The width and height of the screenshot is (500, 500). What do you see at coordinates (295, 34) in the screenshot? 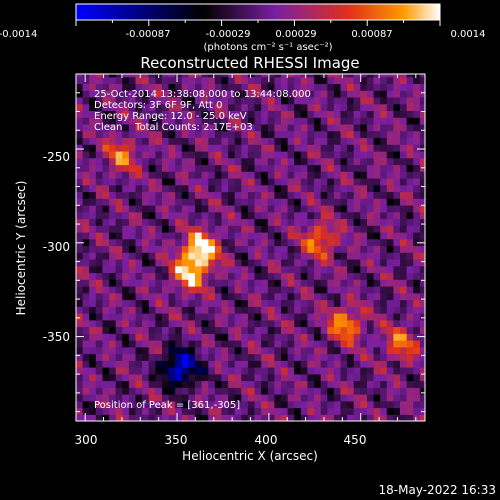
I see `colorbar-tick-label: 0.00029` at bounding box center [295, 34].